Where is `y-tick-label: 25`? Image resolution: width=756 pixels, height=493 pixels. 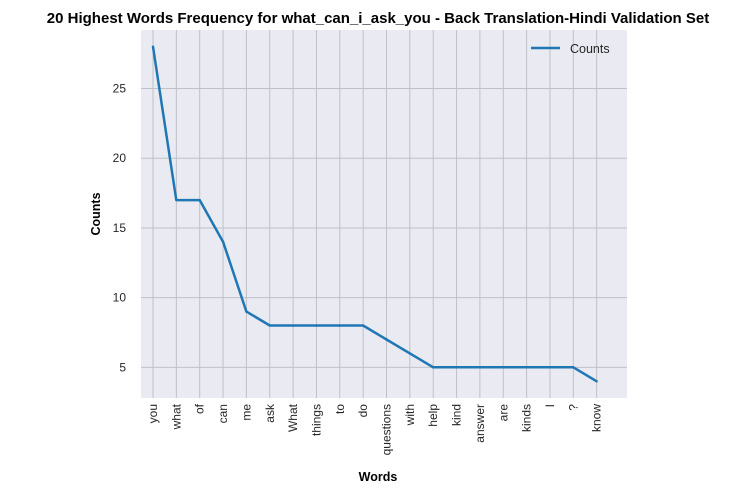
y-tick-label: 25 is located at coordinates (120, 89).